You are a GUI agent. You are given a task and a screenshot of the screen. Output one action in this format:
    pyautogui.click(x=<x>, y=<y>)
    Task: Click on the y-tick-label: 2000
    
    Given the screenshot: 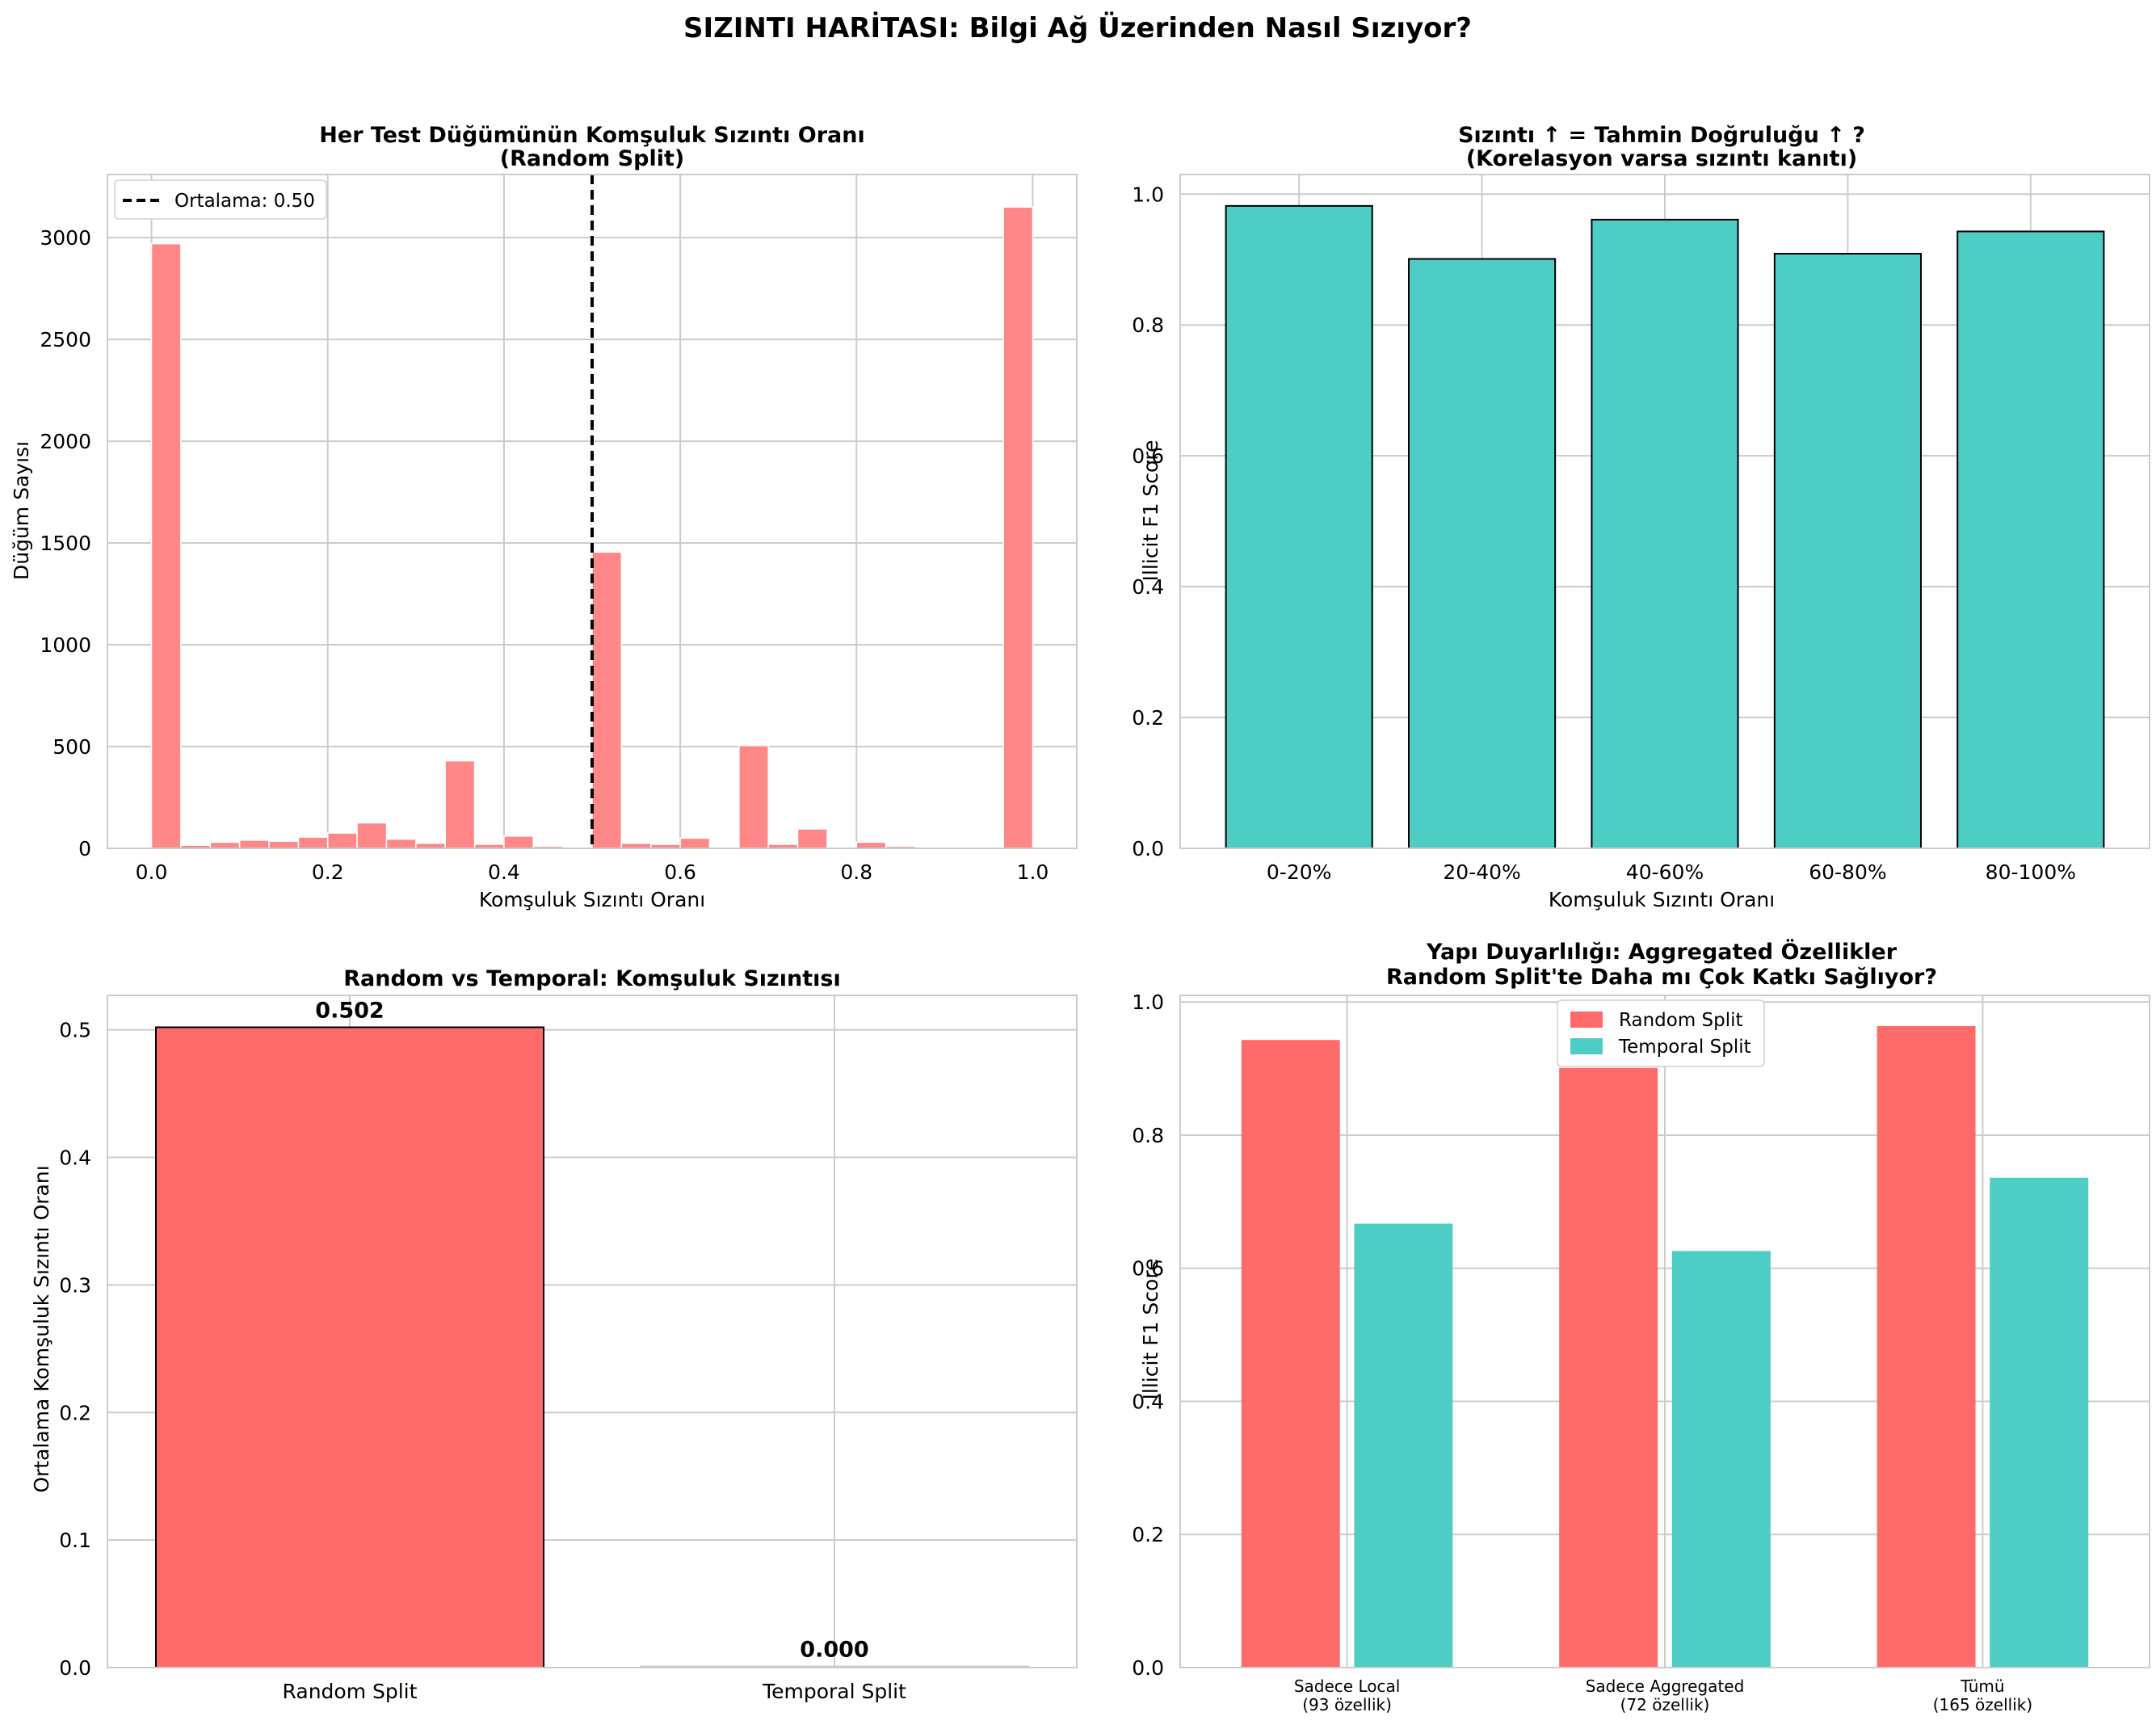 What is the action you would take?
    pyautogui.click(x=65, y=442)
    